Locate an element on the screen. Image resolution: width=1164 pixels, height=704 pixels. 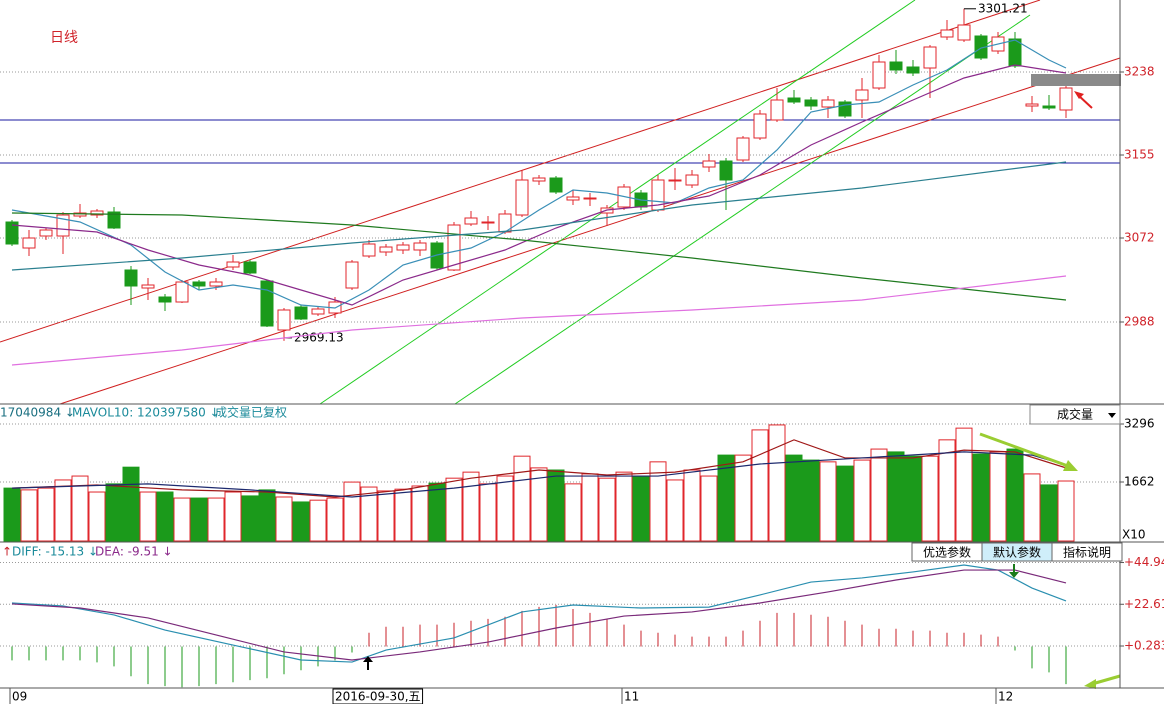
dropdown-label: 成交量 is located at coordinates (1075, 414).